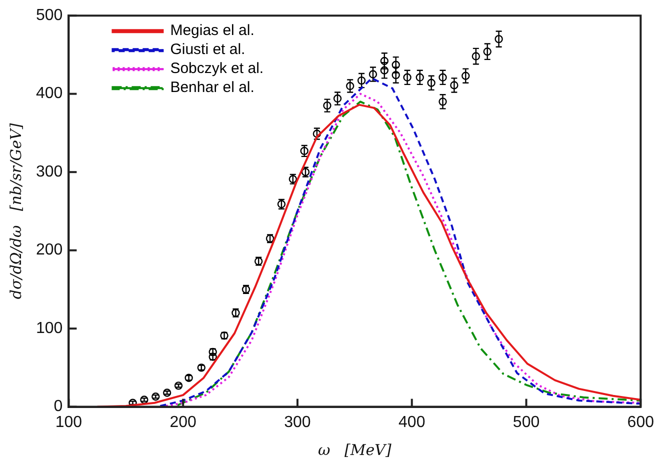  I want to click on x-tick-label: 600, so click(640, 422).